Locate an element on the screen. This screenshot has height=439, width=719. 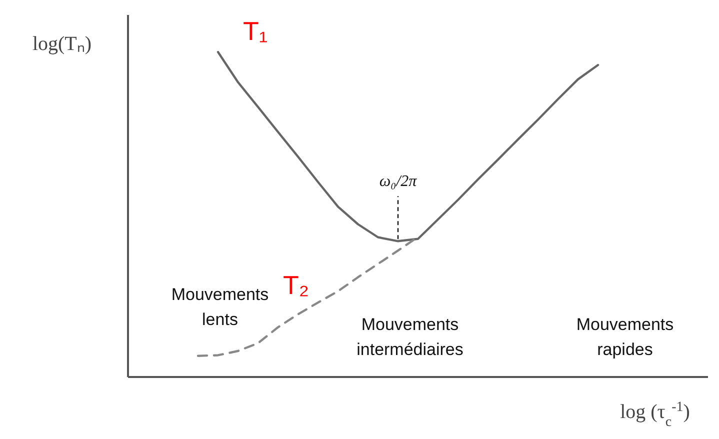
series-label: T₁ is located at coordinates (255, 31).